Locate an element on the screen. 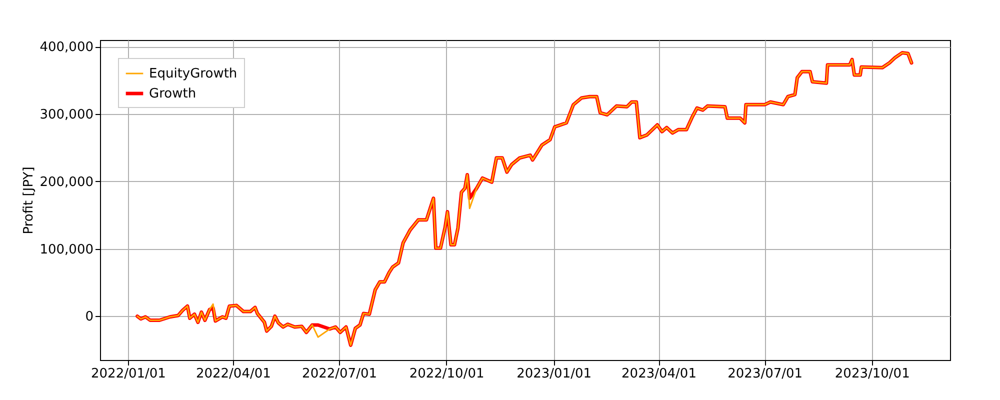  x-tick-label: 2022/04/01 is located at coordinates (233, 374).